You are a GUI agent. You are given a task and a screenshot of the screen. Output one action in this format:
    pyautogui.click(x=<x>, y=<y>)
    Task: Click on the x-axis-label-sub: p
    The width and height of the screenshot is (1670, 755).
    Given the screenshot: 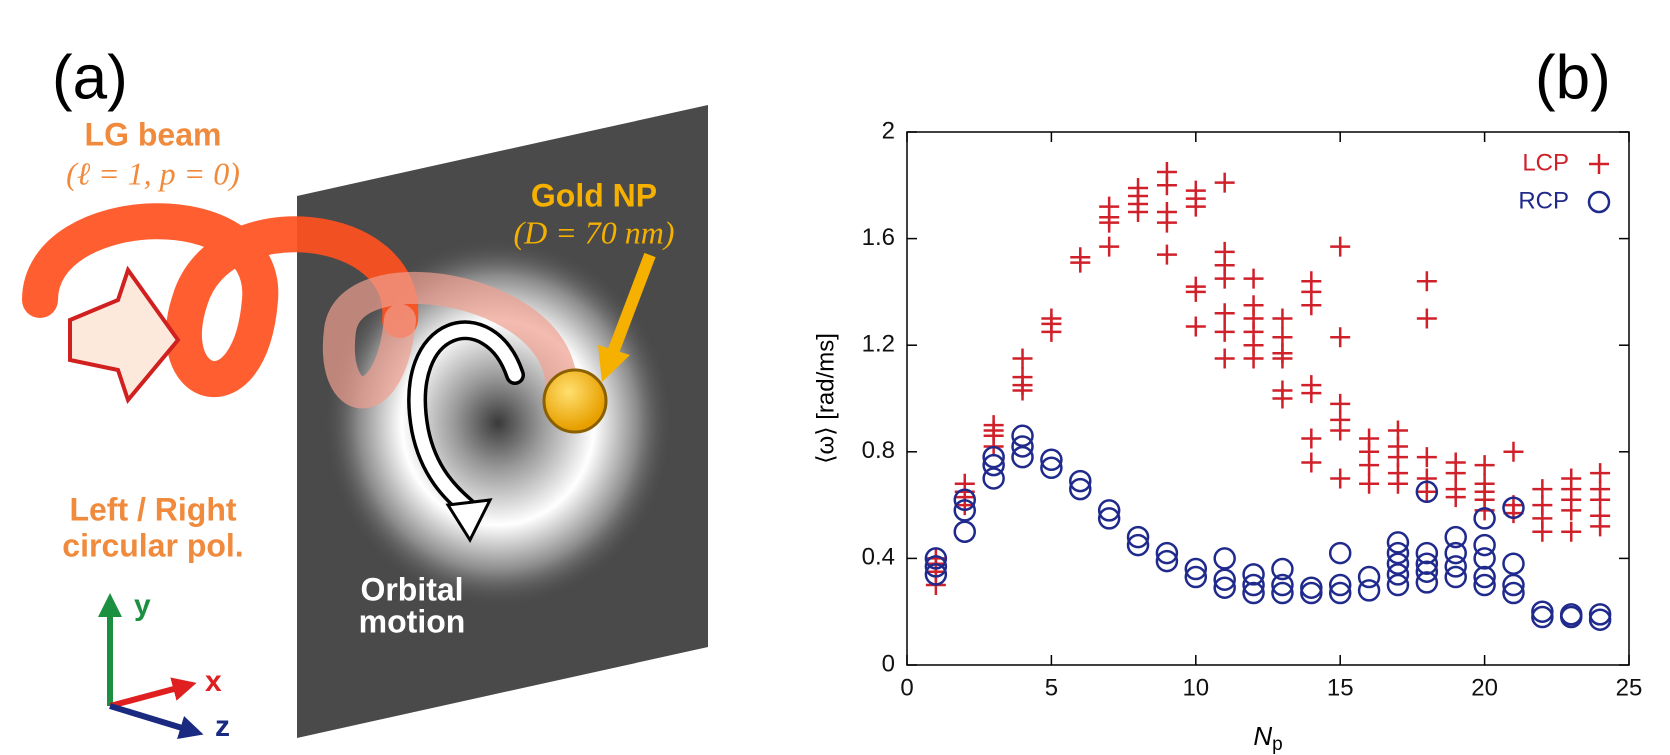 What is the action you would take?
    pyautogui.click(x=1277, y=744)
    